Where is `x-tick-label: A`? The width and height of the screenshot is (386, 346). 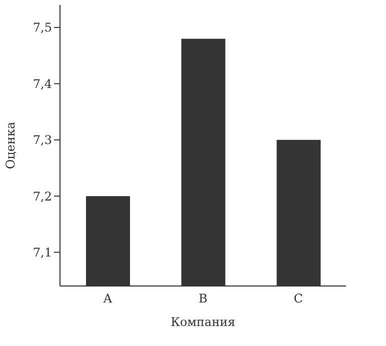
x-tick-label: A is located at coordinates (107, 299).